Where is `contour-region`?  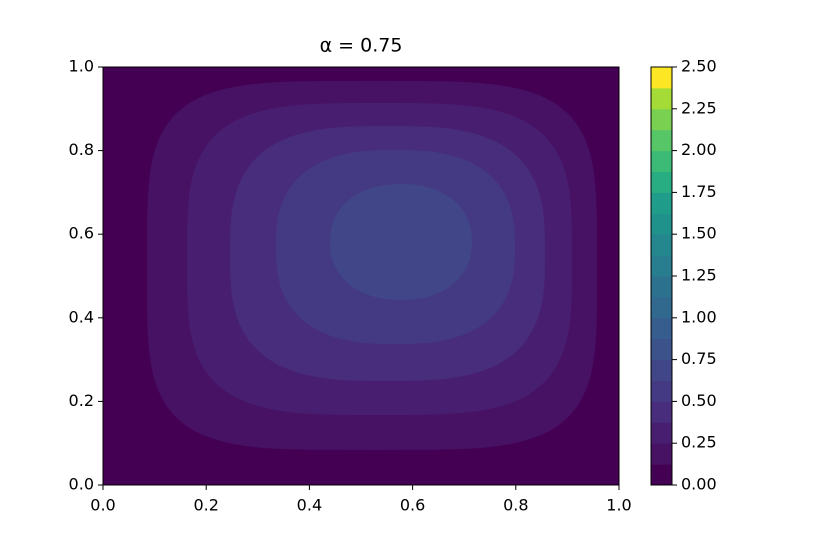 contour-region is located at coordinates (401, 242).